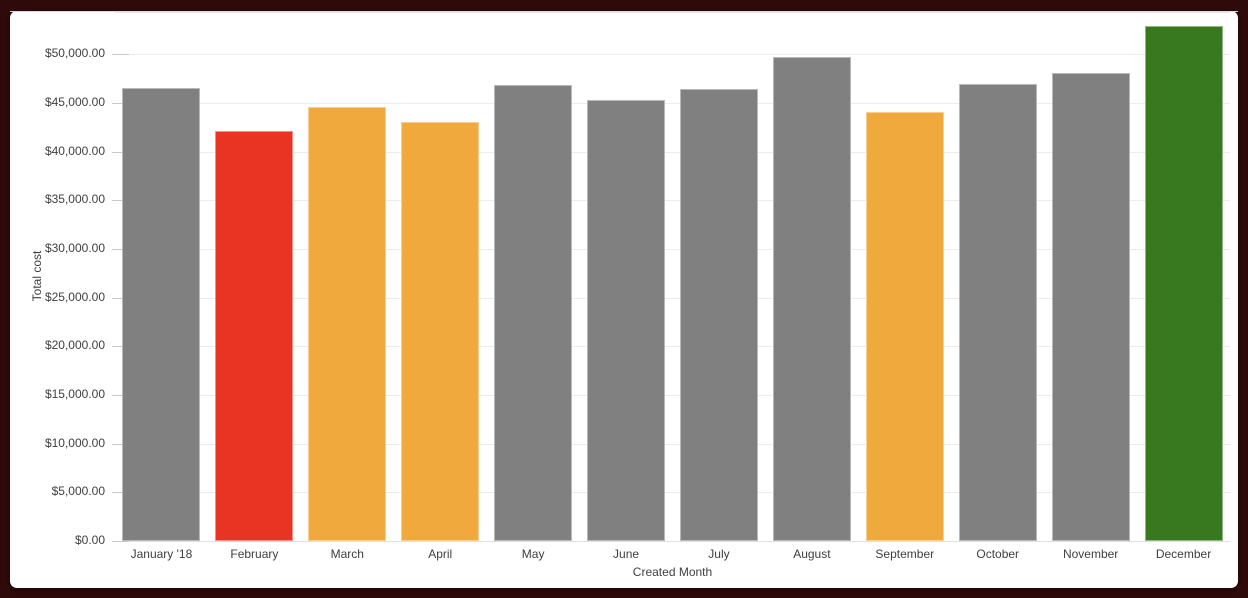  What do you see at coordinates (905, 554) in the screenshot?
I see `x-tick-label: September` at bounding box center [905, 554].